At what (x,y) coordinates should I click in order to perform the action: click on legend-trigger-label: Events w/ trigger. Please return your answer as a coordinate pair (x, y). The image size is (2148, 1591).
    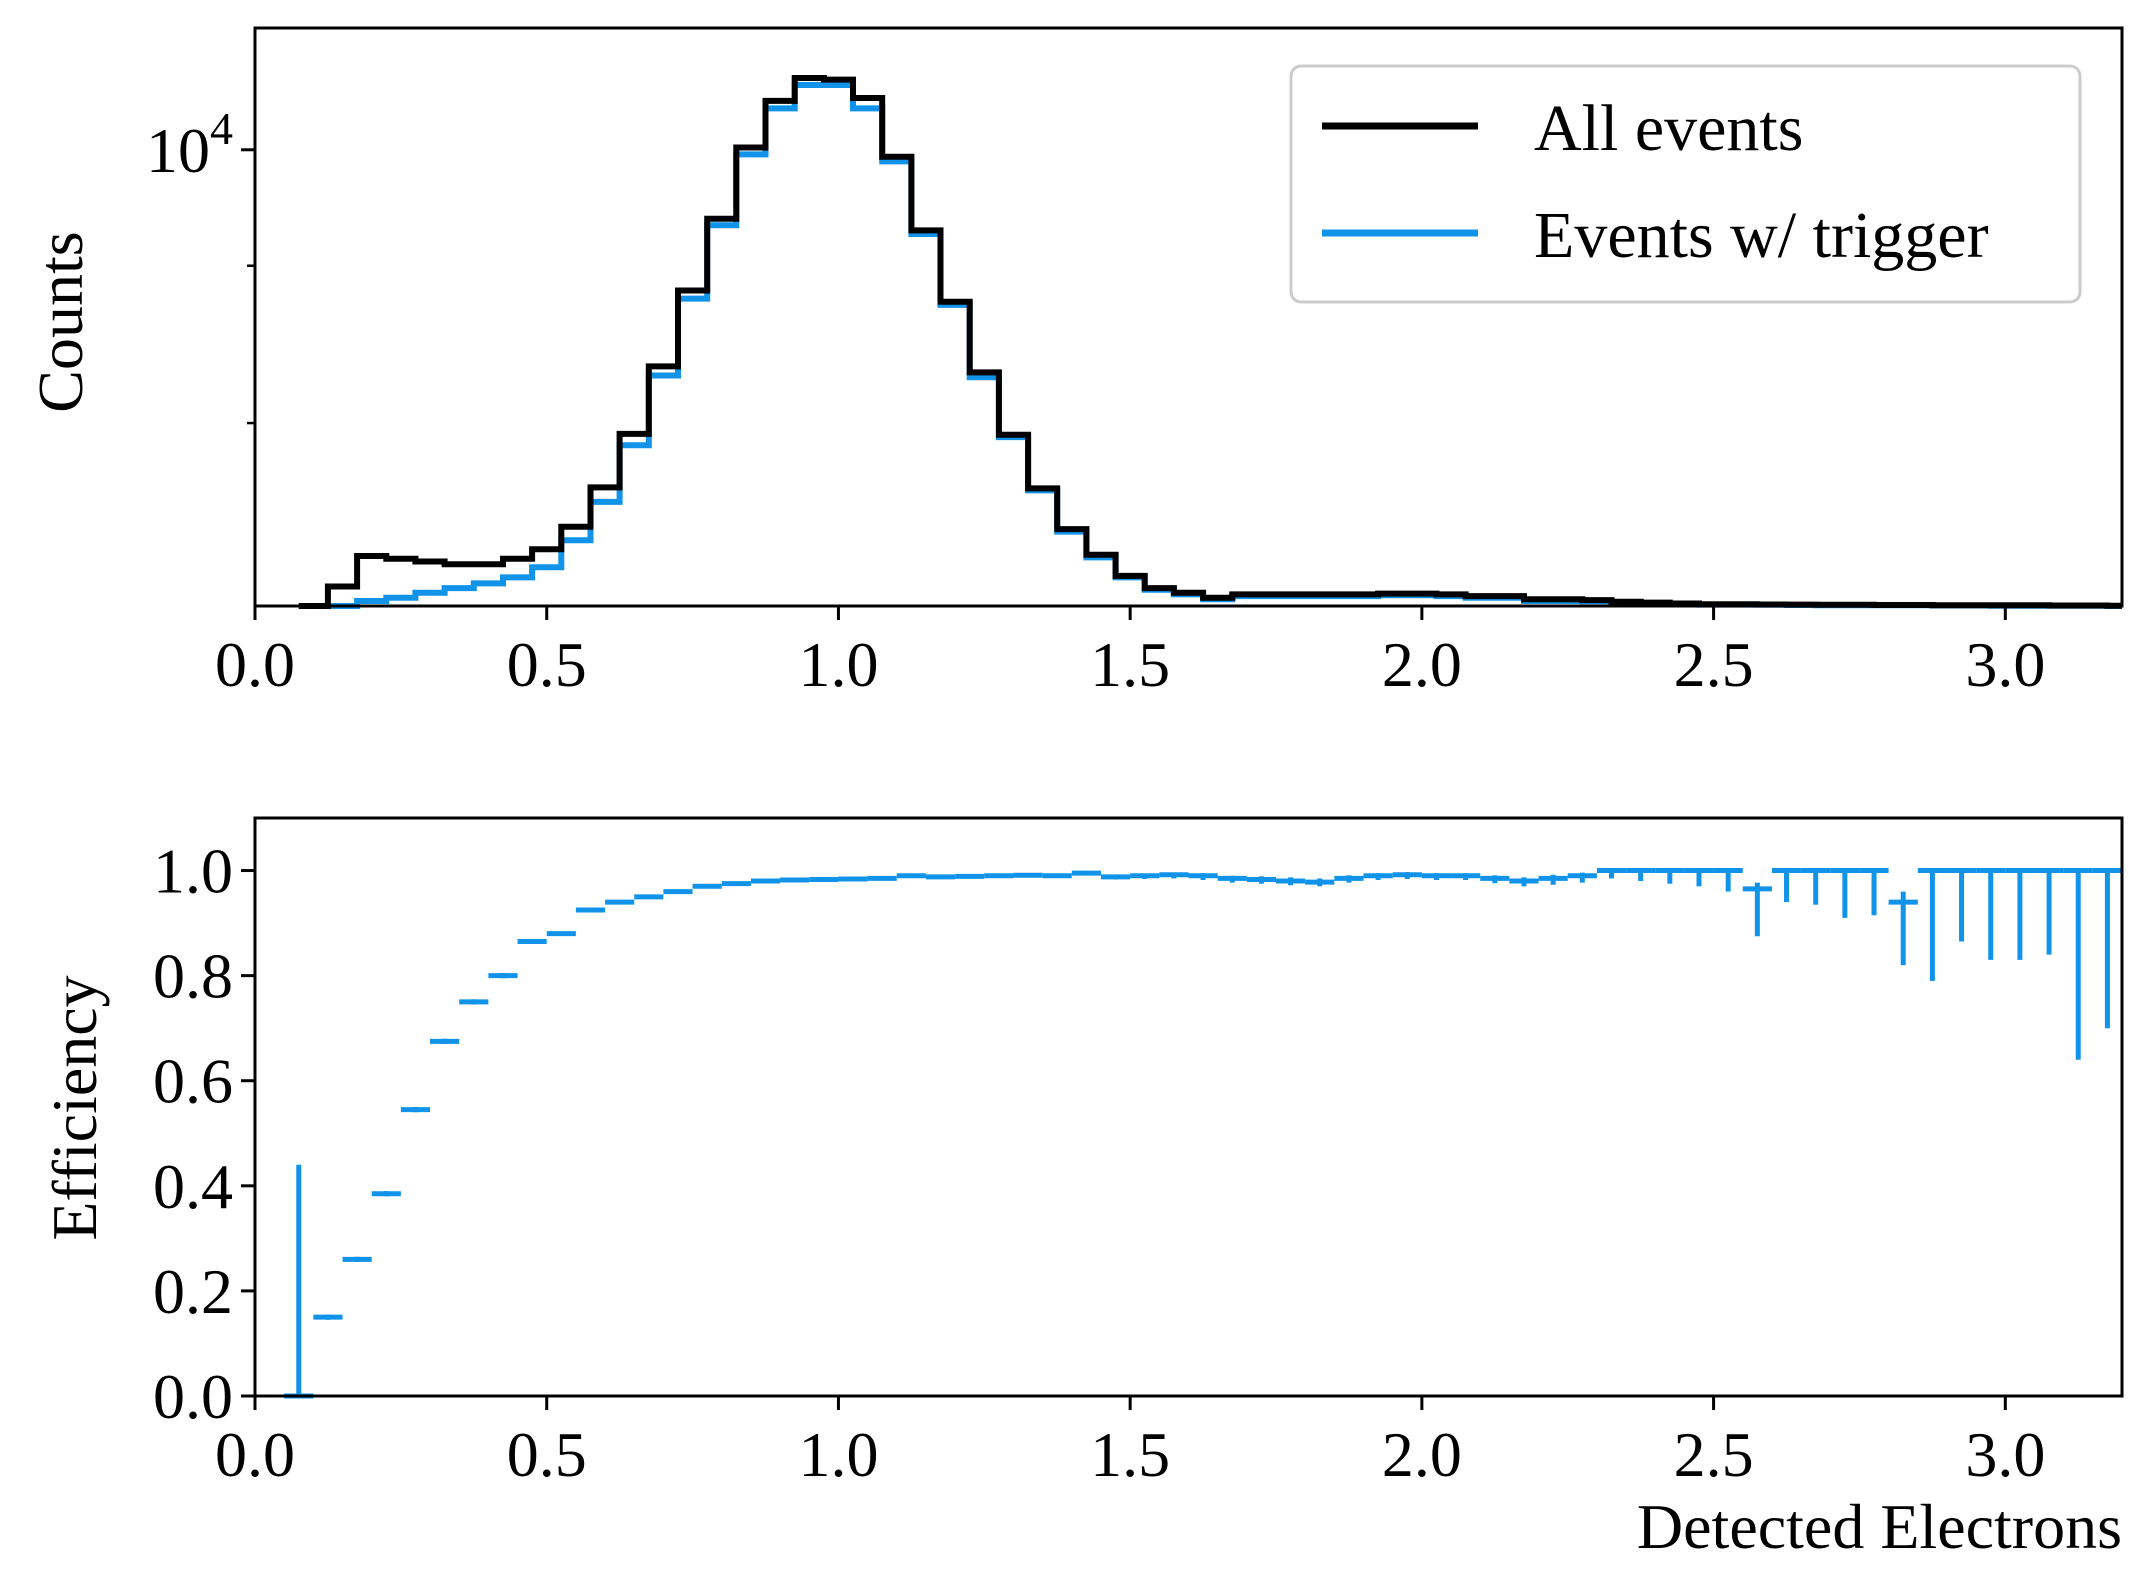
    Looking at the image, I should click on (1761, 235).